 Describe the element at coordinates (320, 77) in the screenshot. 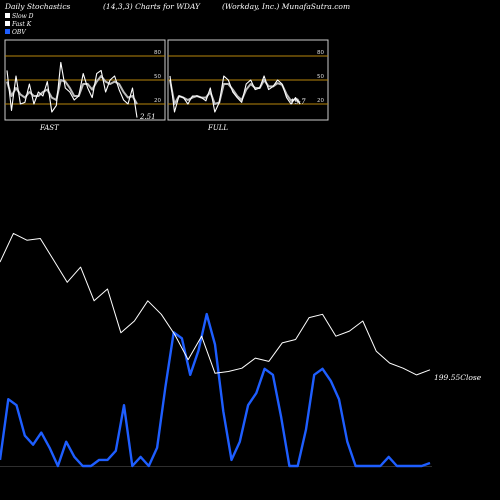

I see `full-level-label-50: 50` at that location.